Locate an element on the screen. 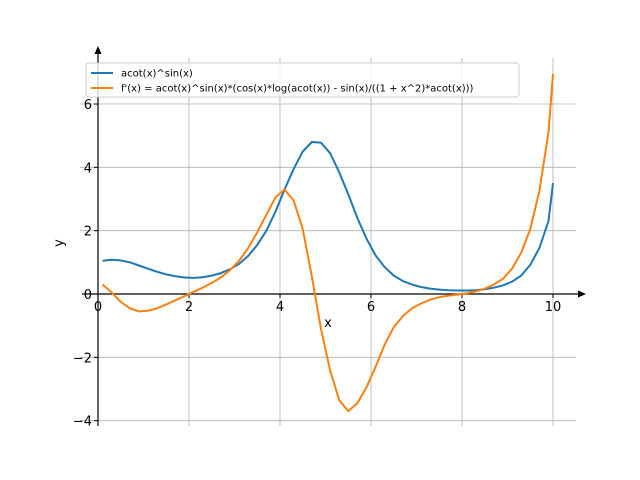 The width and height of the screenshot is (640, 480). x-tick-label: 6 is located at coordinates (371, 307).